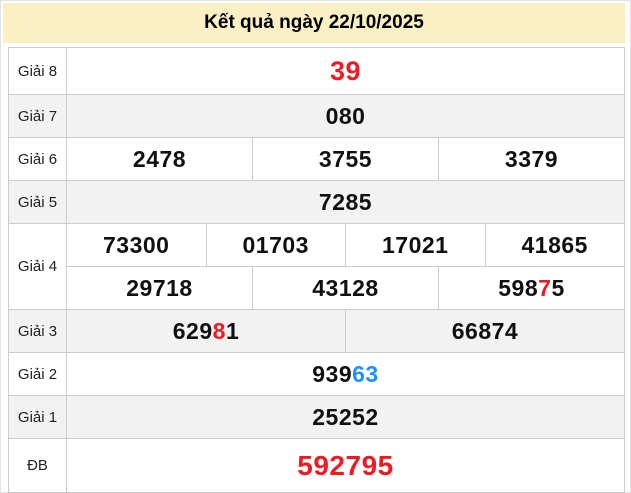  I want to click on prize-value-cell: 59875, so click(531, 288).